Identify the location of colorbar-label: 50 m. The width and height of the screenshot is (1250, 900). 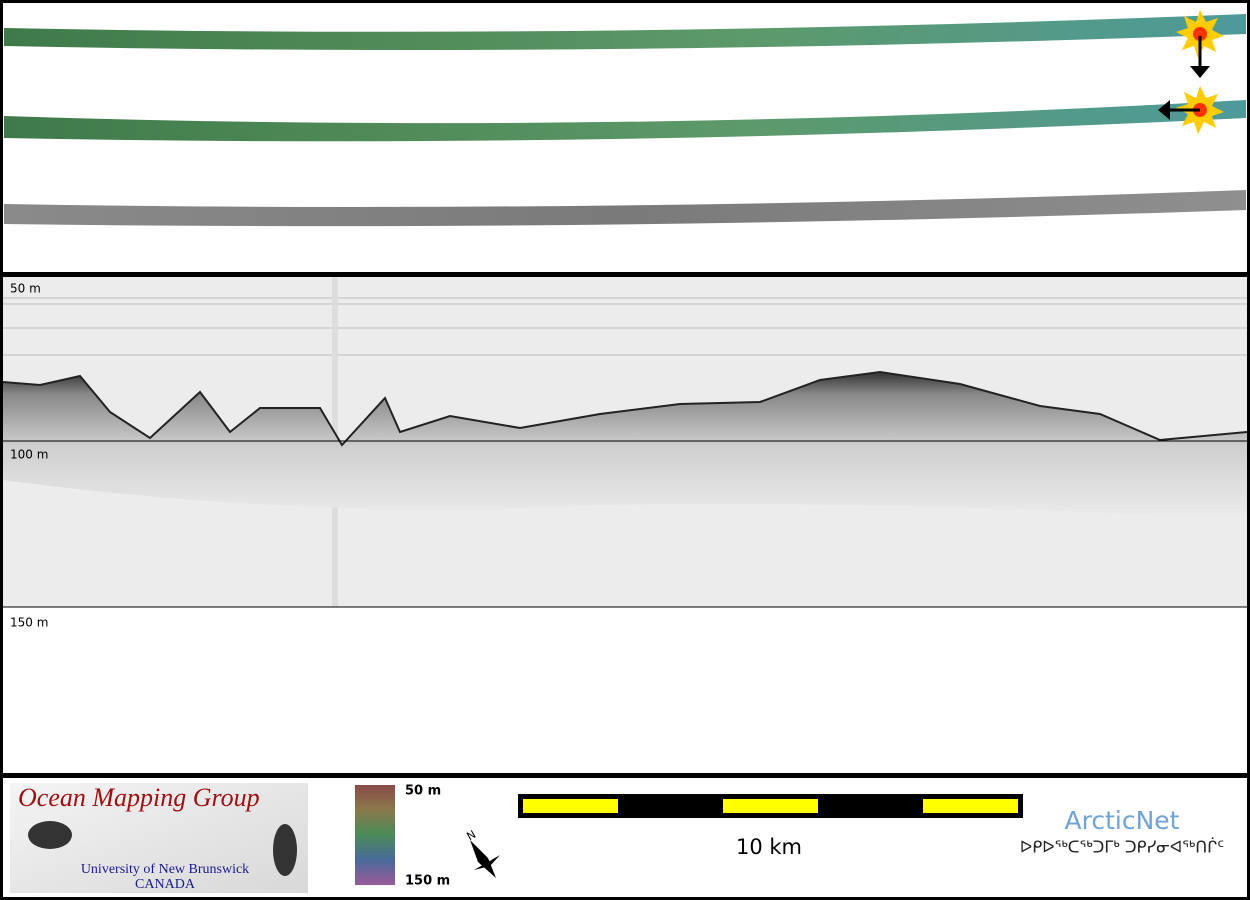
(423, 791).